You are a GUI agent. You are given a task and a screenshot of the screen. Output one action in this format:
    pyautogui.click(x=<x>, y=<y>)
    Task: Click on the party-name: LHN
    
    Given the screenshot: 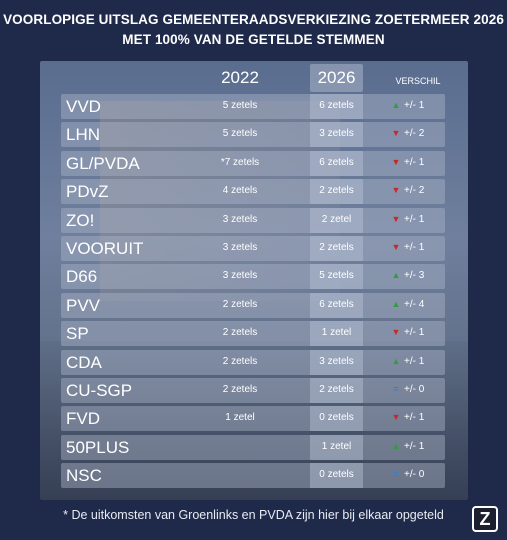 What is the action you would take?
    pyautogui.click(x=83, y=134)
    